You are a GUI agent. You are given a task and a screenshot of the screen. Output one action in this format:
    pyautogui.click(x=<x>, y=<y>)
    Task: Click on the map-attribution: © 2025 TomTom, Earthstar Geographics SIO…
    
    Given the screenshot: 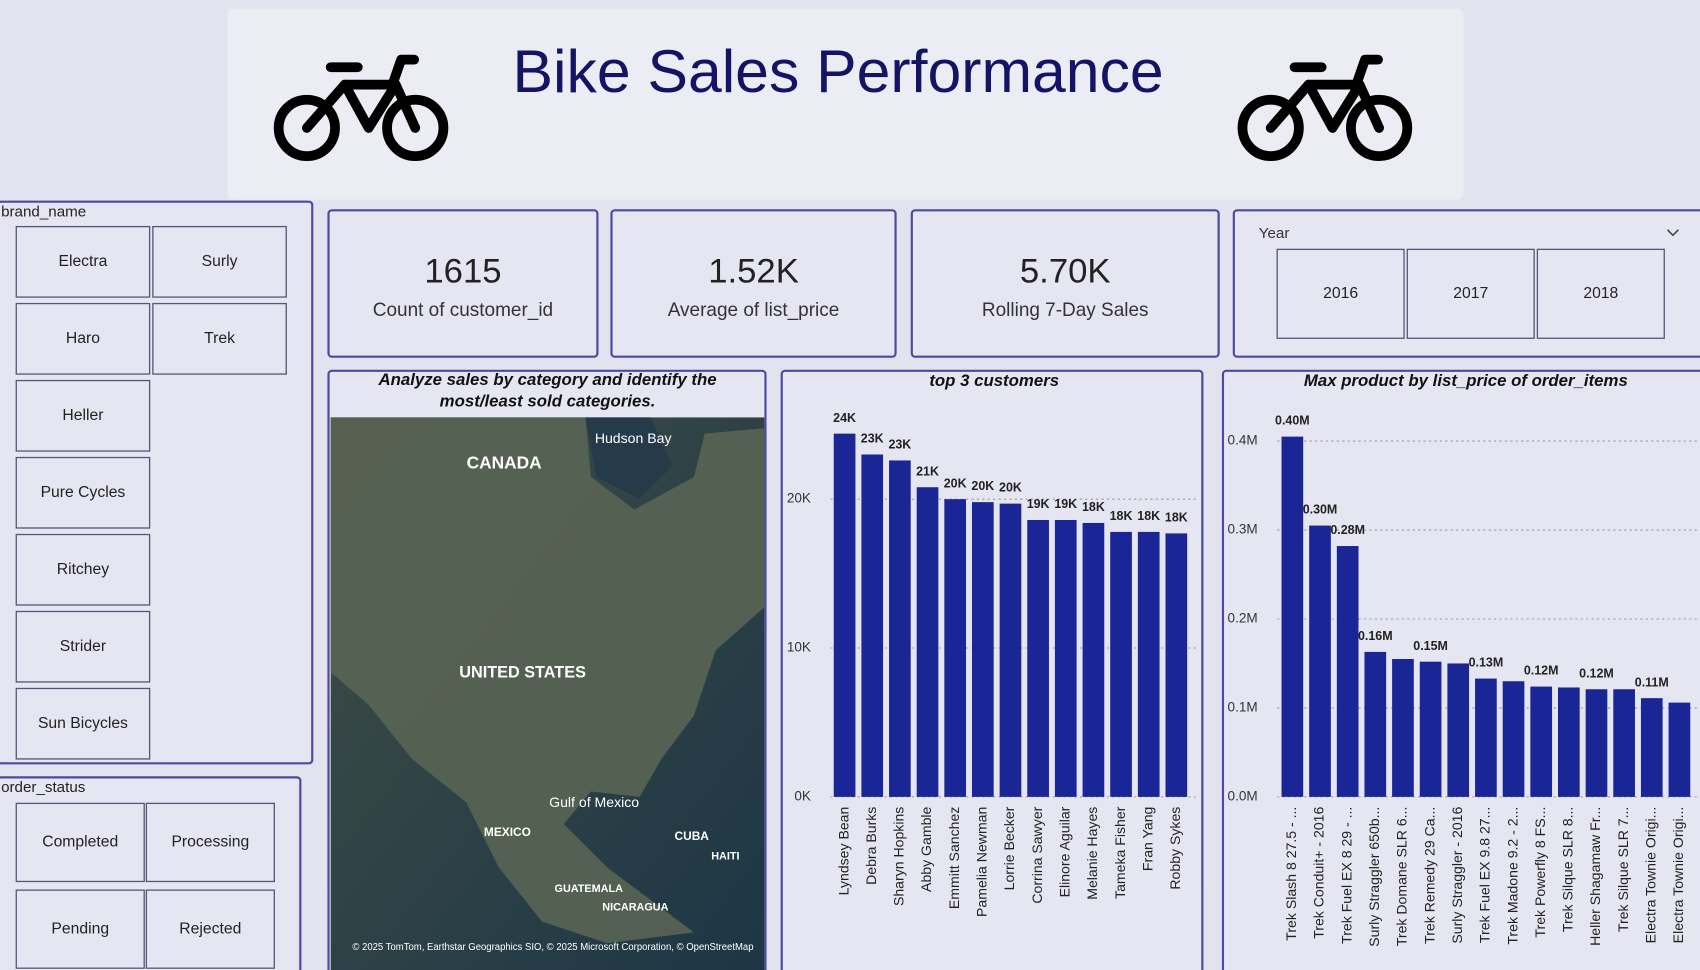 What is the action you would take?
    pyautogui.click(x=553, y=947)
    